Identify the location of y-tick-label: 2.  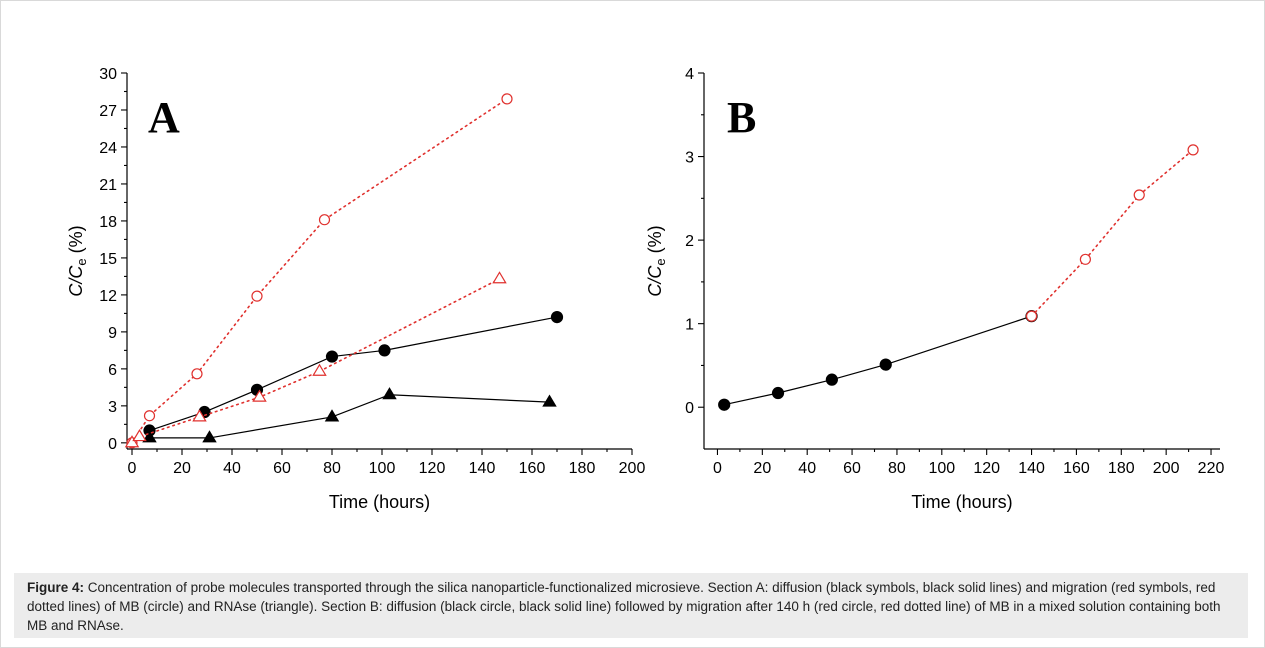
(689, 241).